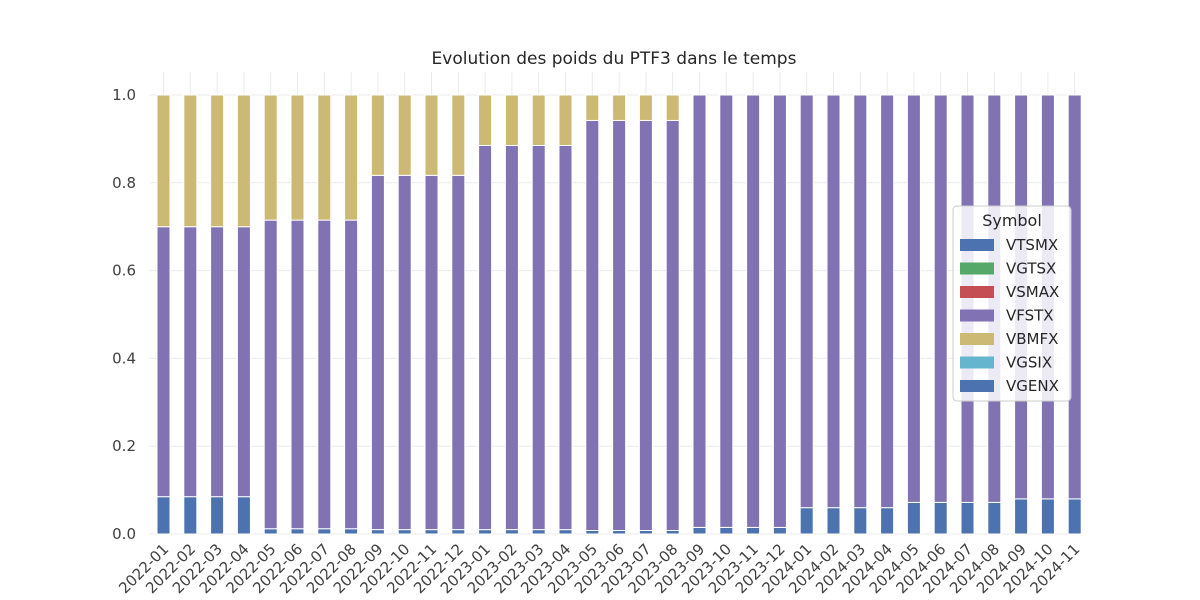  I want to click on y-tick-label: 1.0, so click(124, 95).